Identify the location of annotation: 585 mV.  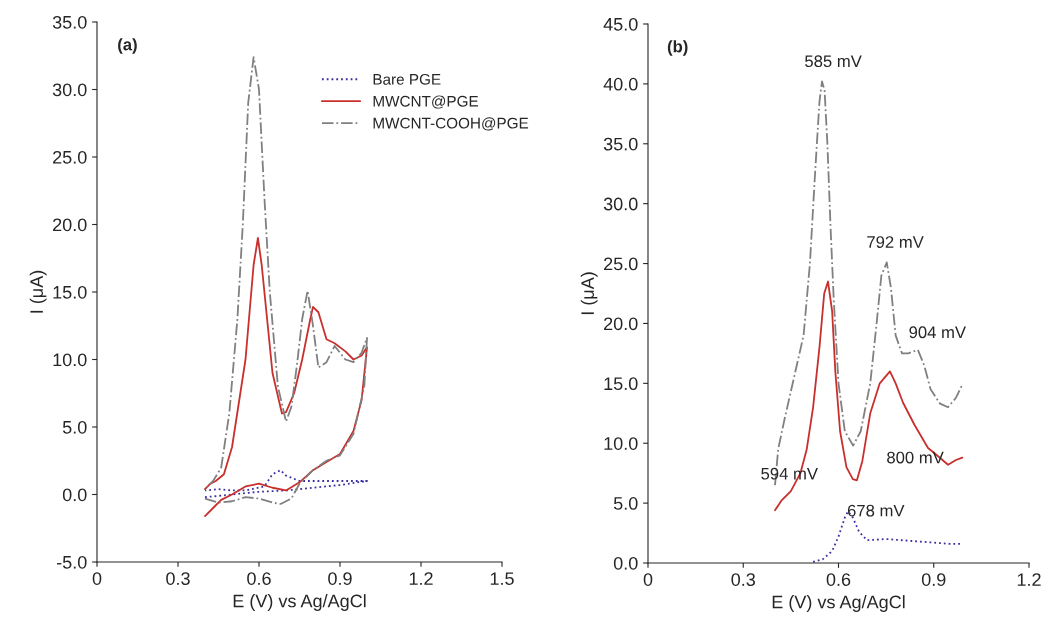
(833, 61).